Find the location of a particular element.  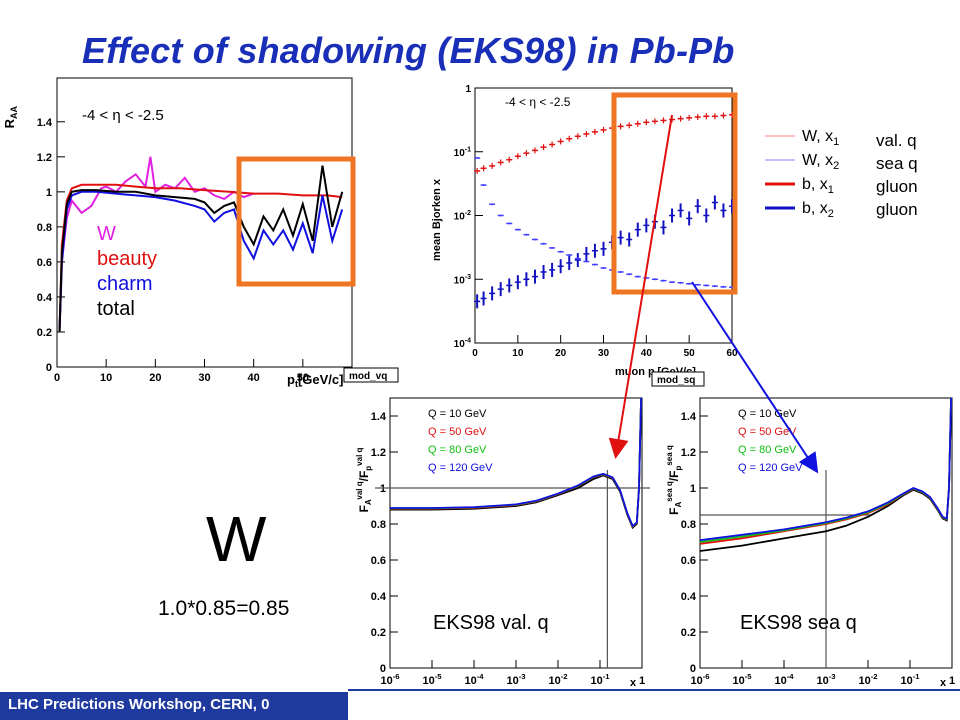

footer-text: LHC Predictions Workshop, CERN, 0 is located at coordinates (139, 704).